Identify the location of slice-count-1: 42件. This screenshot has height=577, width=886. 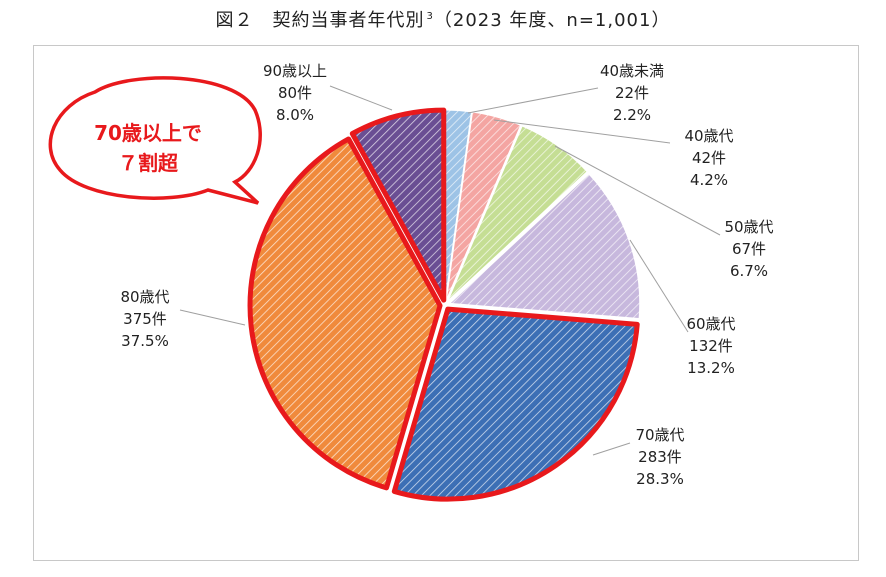
(709, 158).